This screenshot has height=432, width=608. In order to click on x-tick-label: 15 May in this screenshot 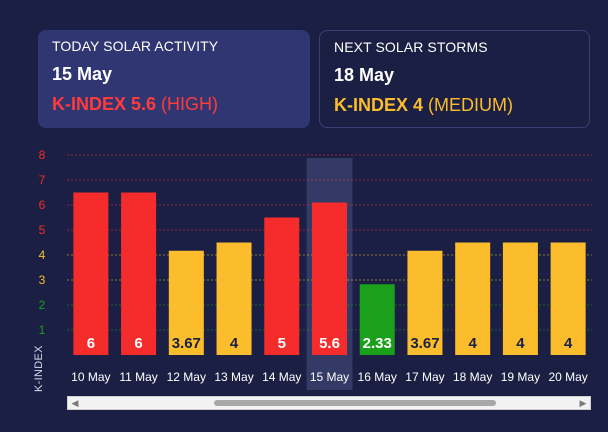, I will do `click(329, 377)`.